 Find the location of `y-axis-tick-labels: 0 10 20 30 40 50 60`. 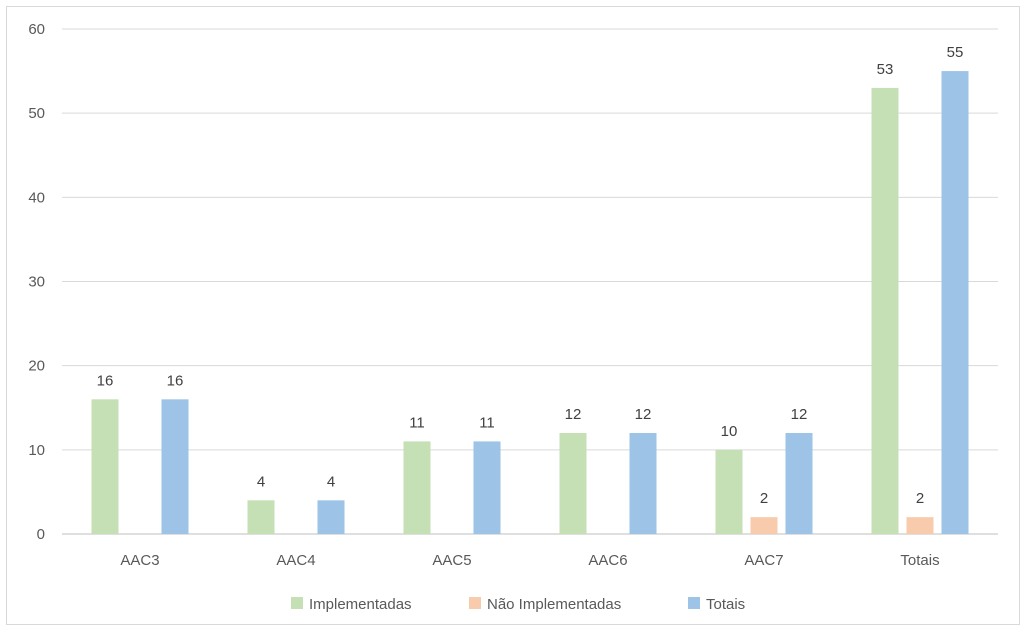

y-axis-tick-labels: 0 10 20 30 40 50 60 is located at coordinates (36, 282).